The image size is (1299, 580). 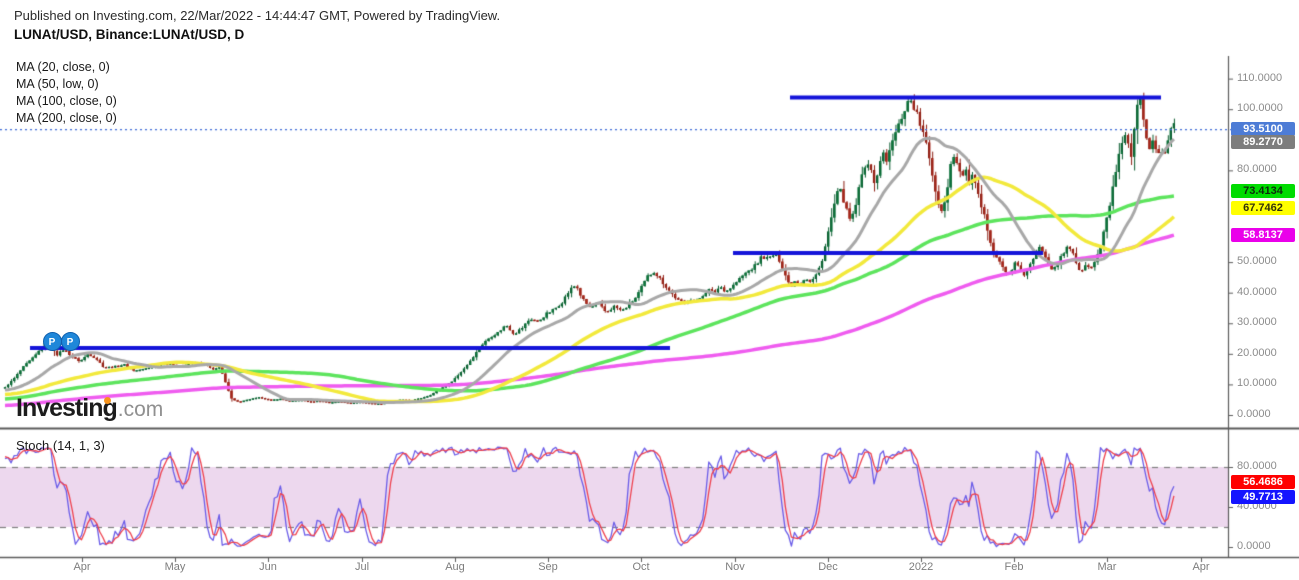 I want to click on price-tick-label: 20.0000, so click(x=1257, y=352).